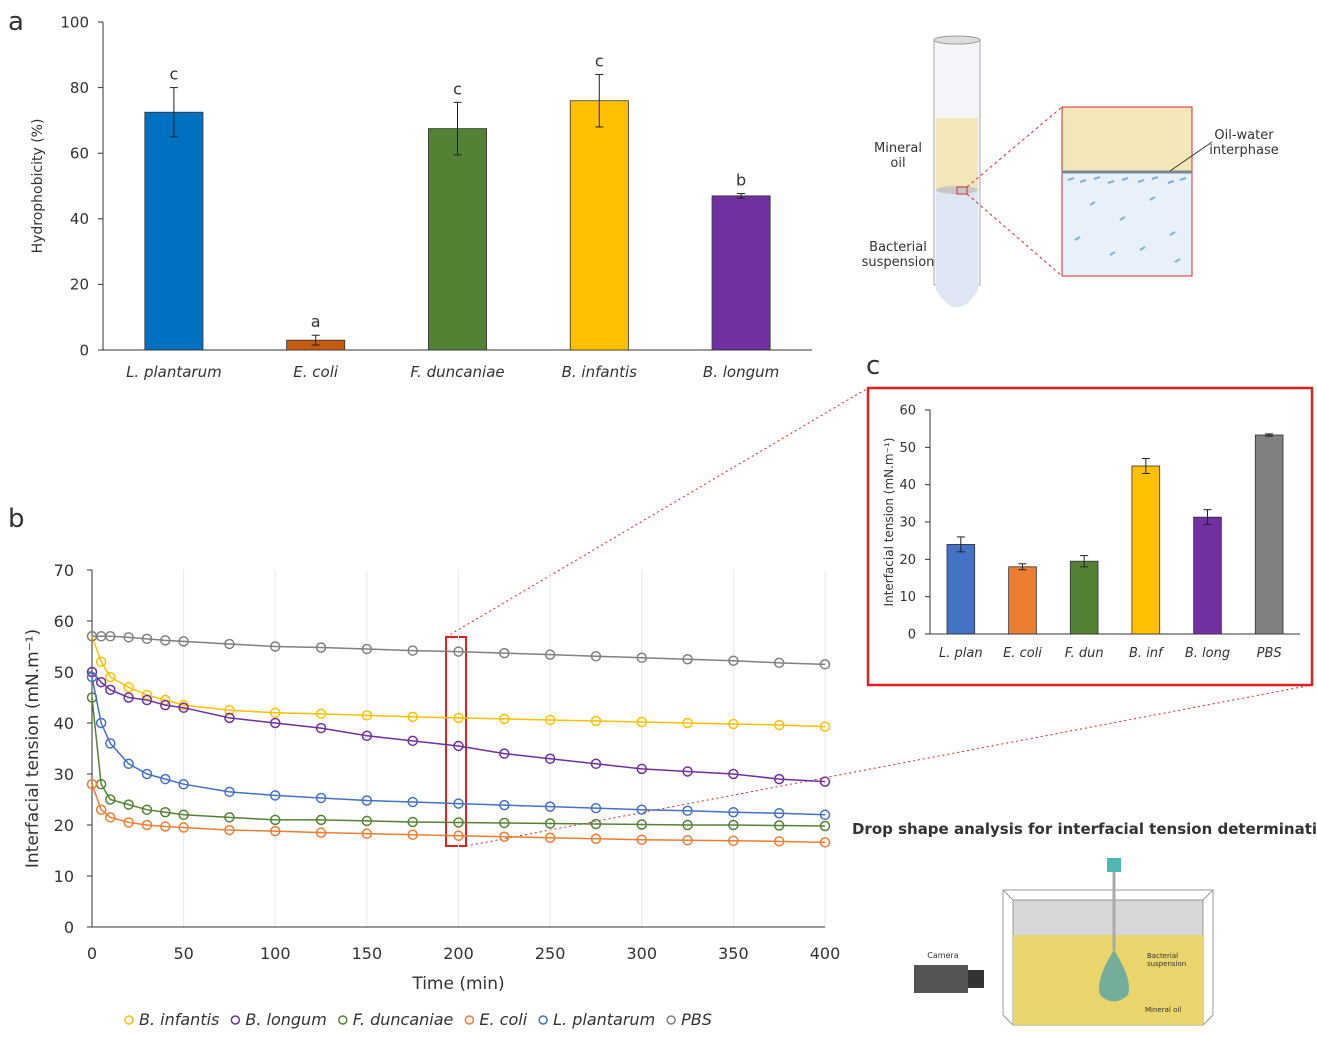 The width and height of the screenshot is (1317, 1037). What do you see at coordinates (1114, 865) in the screenshot?
I see `needle-head` at bounding box center [1114, 865].